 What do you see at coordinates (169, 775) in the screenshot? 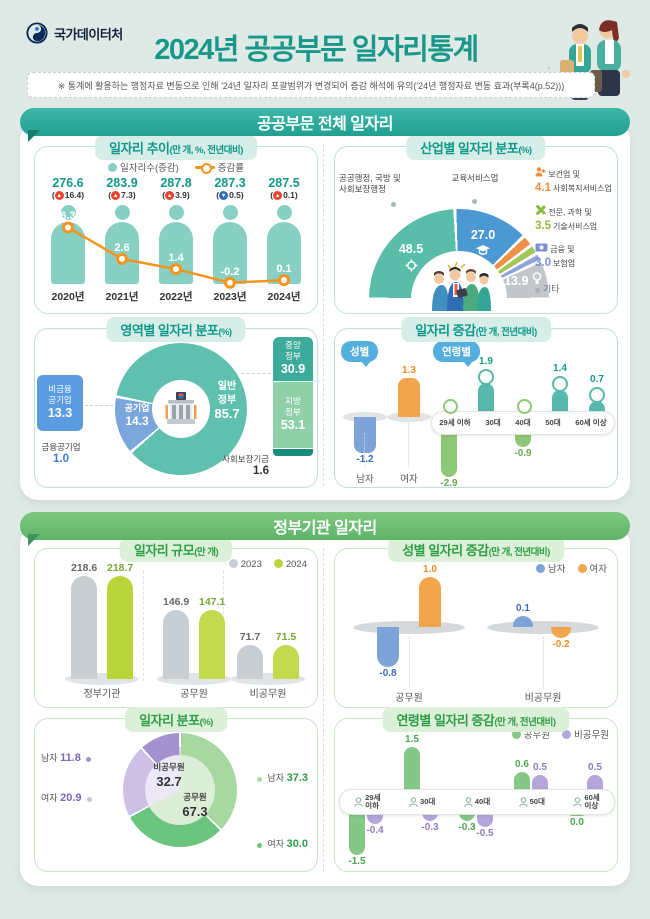
I see `inner-noncivil-label: 비공무원 32.7` at bounding box center [169, 775].